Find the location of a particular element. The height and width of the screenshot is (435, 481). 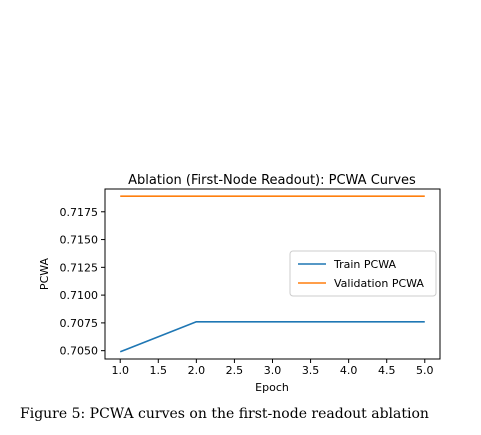

train-pcwa-line is located at coordinates (272, 336).